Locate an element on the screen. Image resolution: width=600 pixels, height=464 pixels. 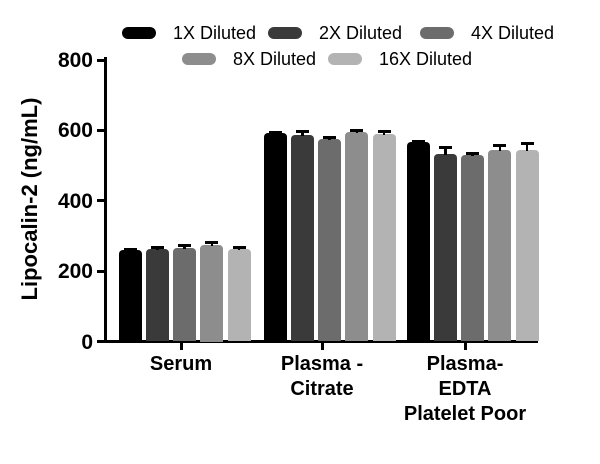
error-bar-cap-serum-8x-diluted is located at coordinates (212, 242).